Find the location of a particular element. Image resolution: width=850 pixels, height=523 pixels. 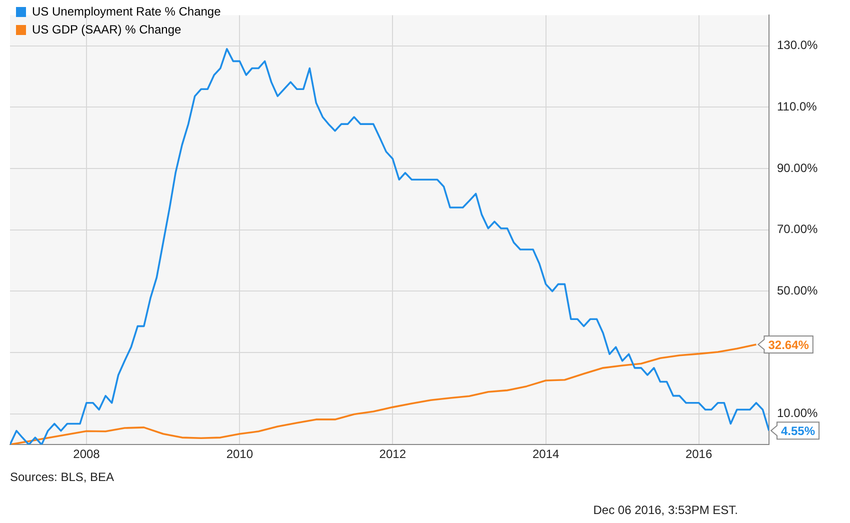

x-tick-label: 2008 is located at coordinates (86, 454).